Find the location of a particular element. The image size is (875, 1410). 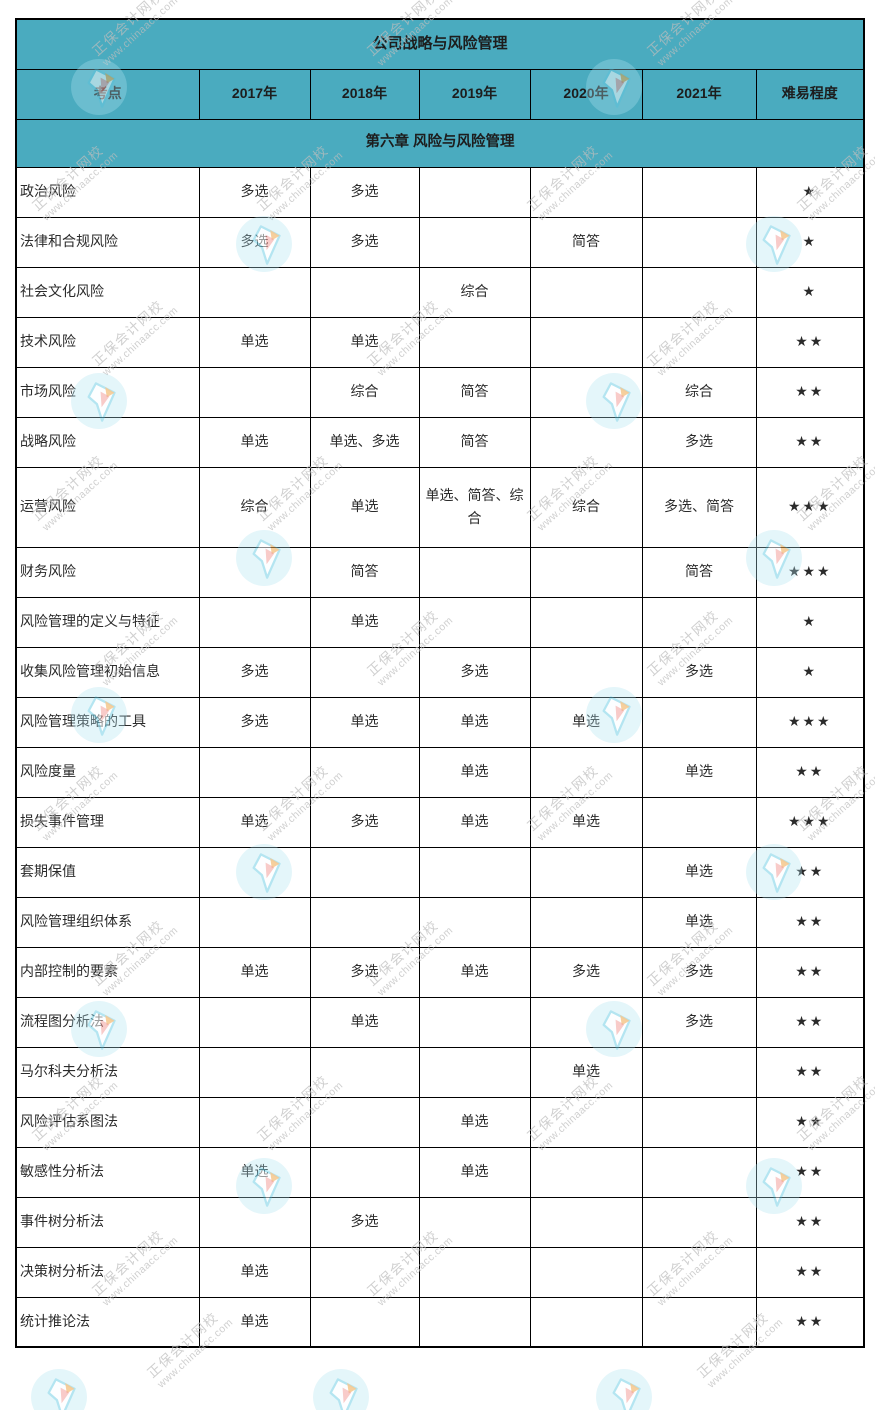

topic-cell: 战略风险 is located at coordinates (107, 442).